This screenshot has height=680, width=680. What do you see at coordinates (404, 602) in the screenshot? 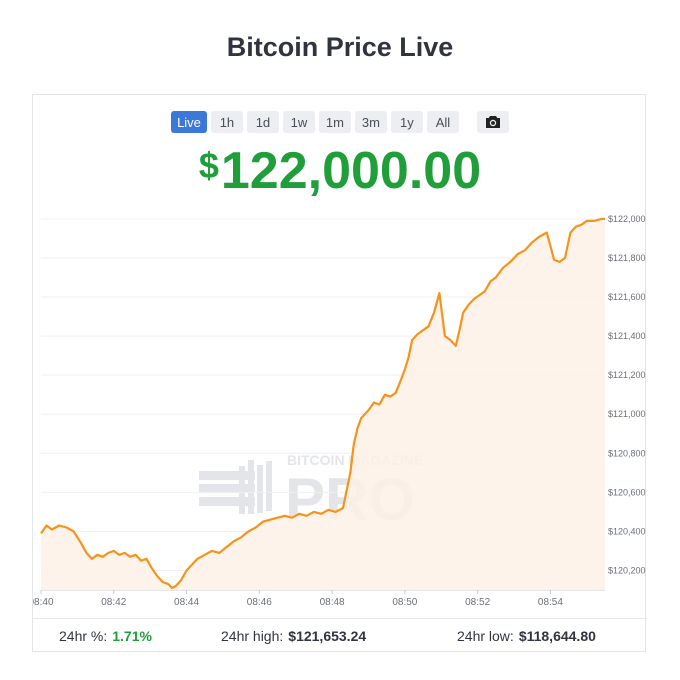
I see `x-tick-label: 08:50` at bounding box center [404, 602].